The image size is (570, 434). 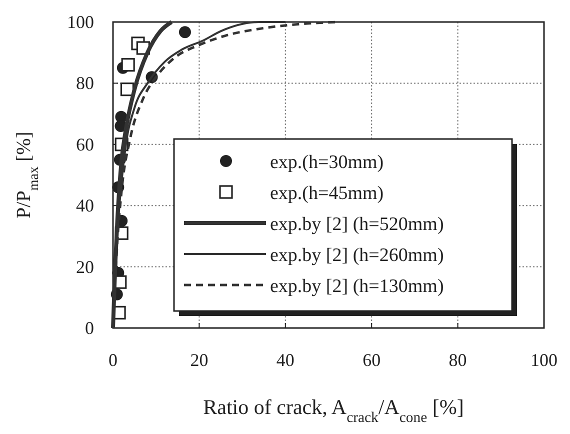 What do you see at coordinates (199, 360) in the screenshot?
I see `x-tick-label: 20` at bounding box center [199, 360].